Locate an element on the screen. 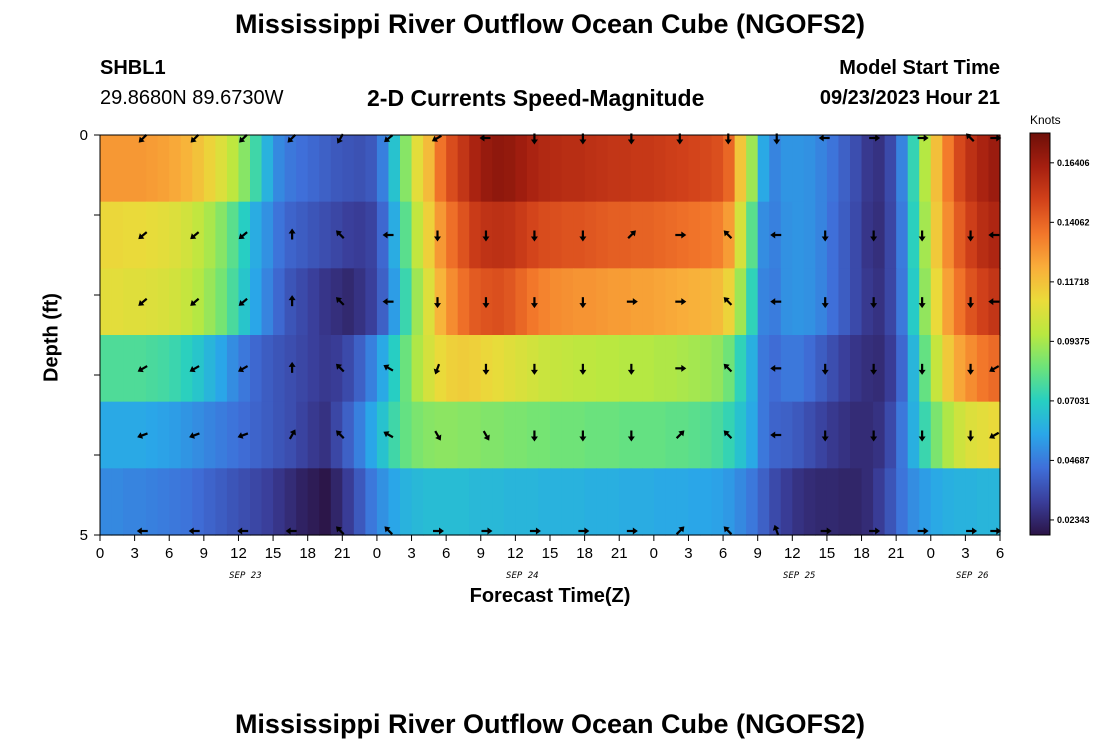  x-axis-label: Forecast Time(Z) is located at coordinates (550, 596).